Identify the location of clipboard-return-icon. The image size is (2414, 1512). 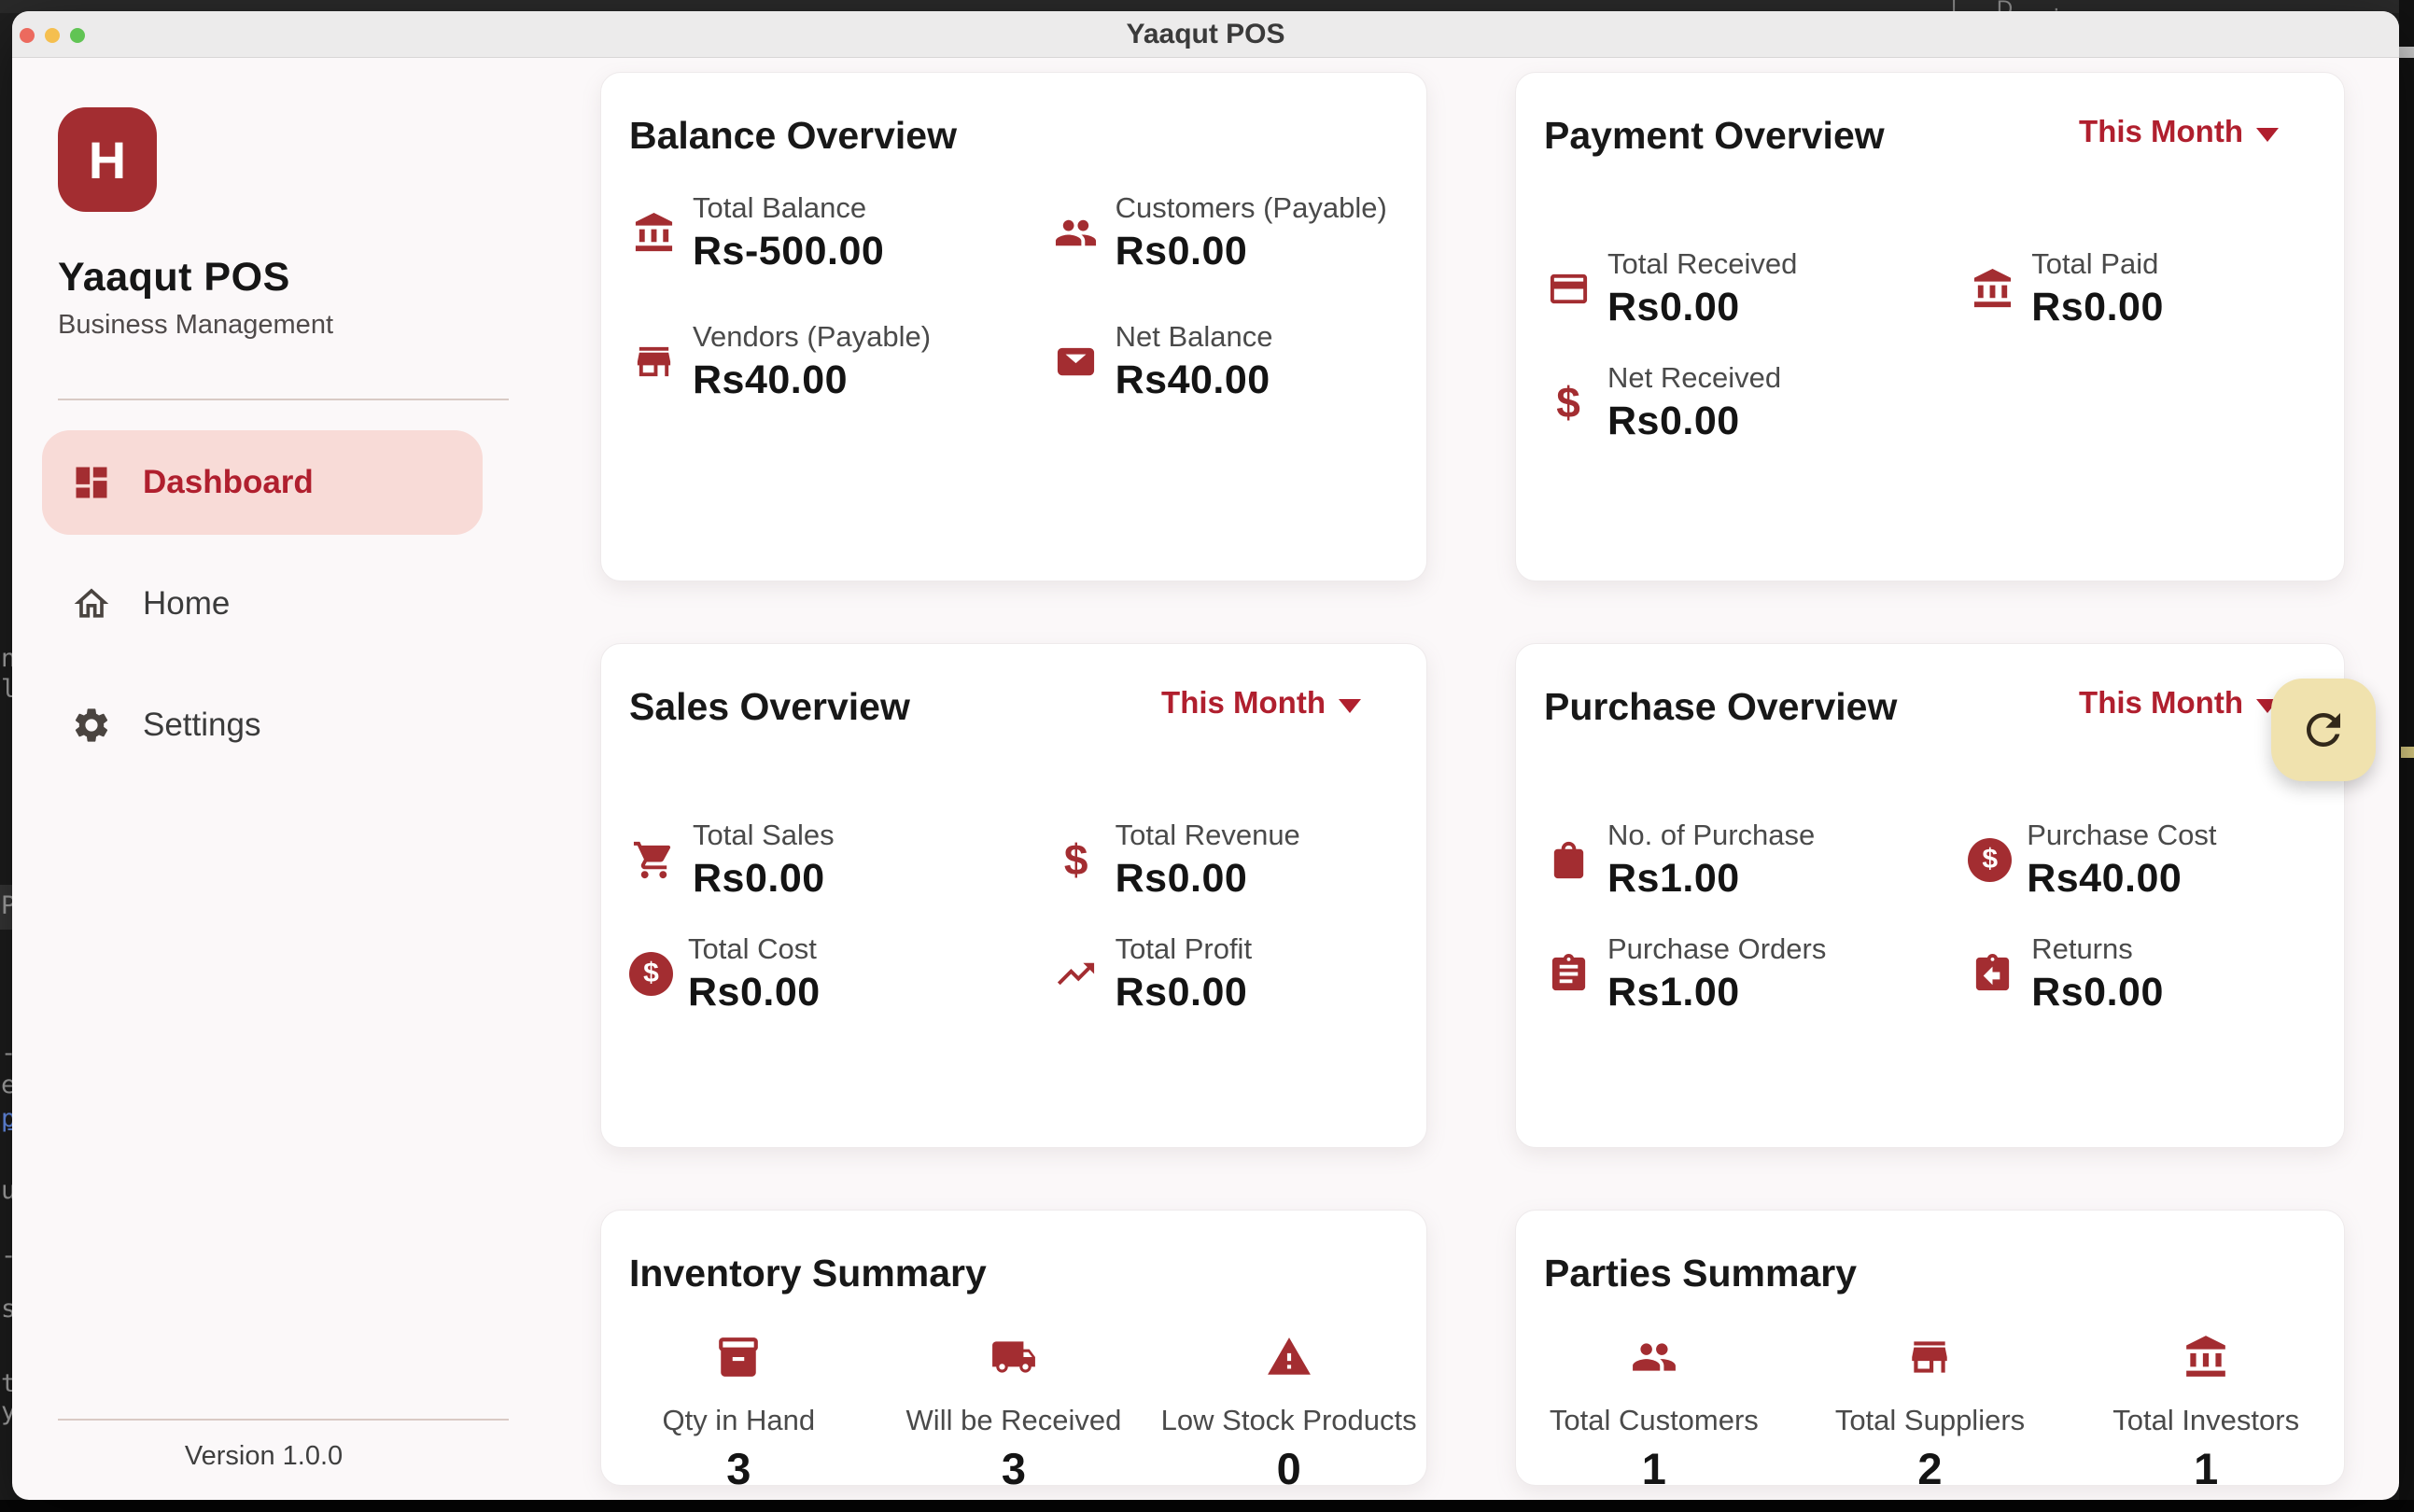
(1992, 973).